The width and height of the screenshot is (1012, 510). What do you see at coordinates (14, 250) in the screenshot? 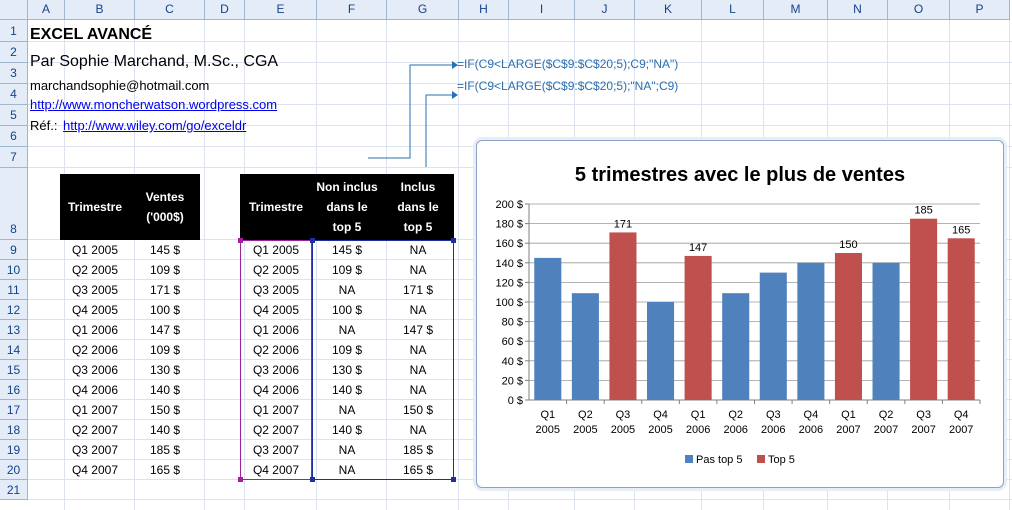
I see `row-header-9: 9` at bounding box center [14, 250].